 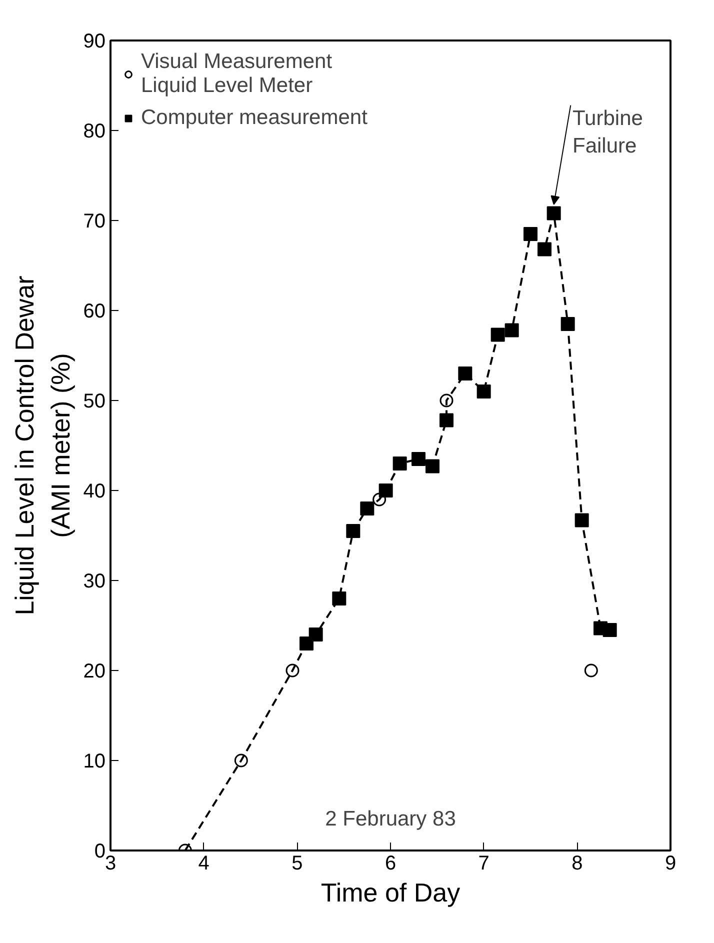 What do you see at coordinates (670, 863) in the screenshot?
I see `x-tick-label: 9` at bounding box center [670, 863].